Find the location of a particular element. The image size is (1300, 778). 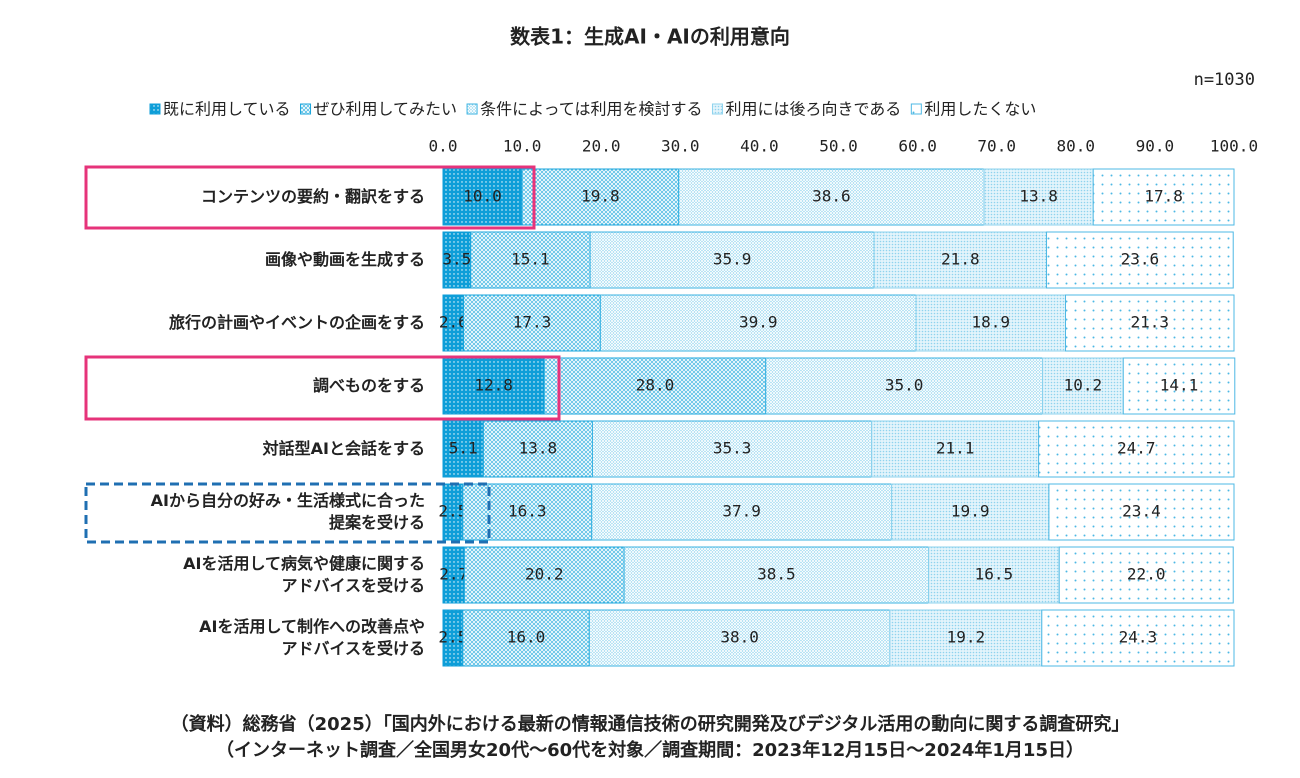

value-label: 21.1 is located at coordinates (955, 448).